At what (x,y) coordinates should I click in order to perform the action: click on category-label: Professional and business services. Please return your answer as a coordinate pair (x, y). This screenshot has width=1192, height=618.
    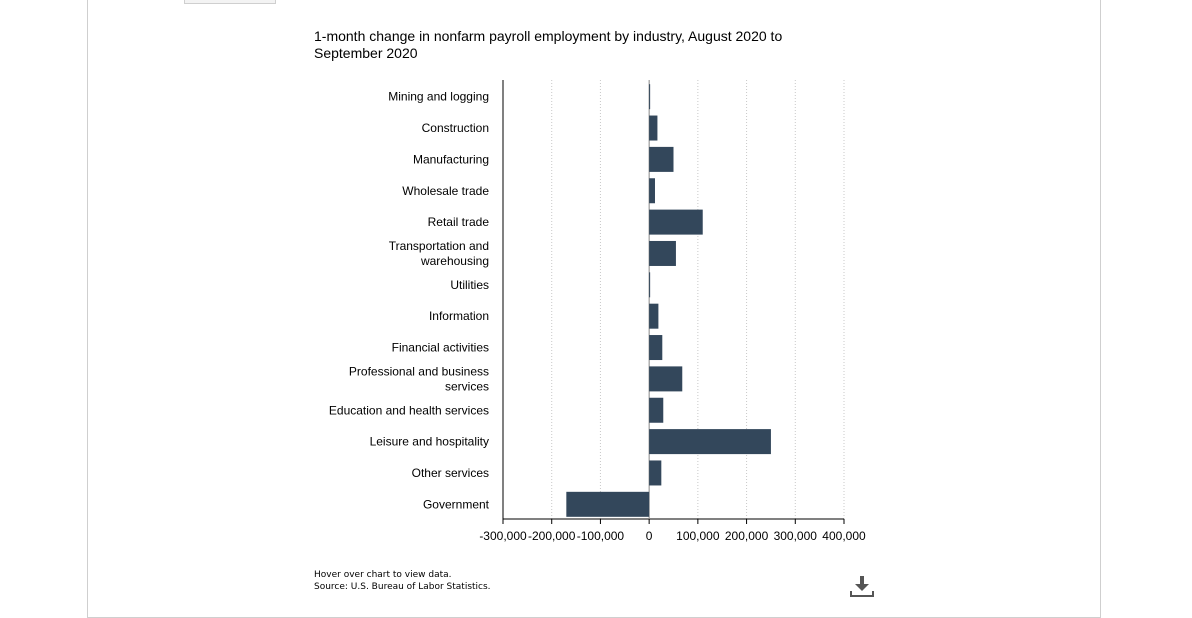
    Looking at the image, I should click on (419, 378).